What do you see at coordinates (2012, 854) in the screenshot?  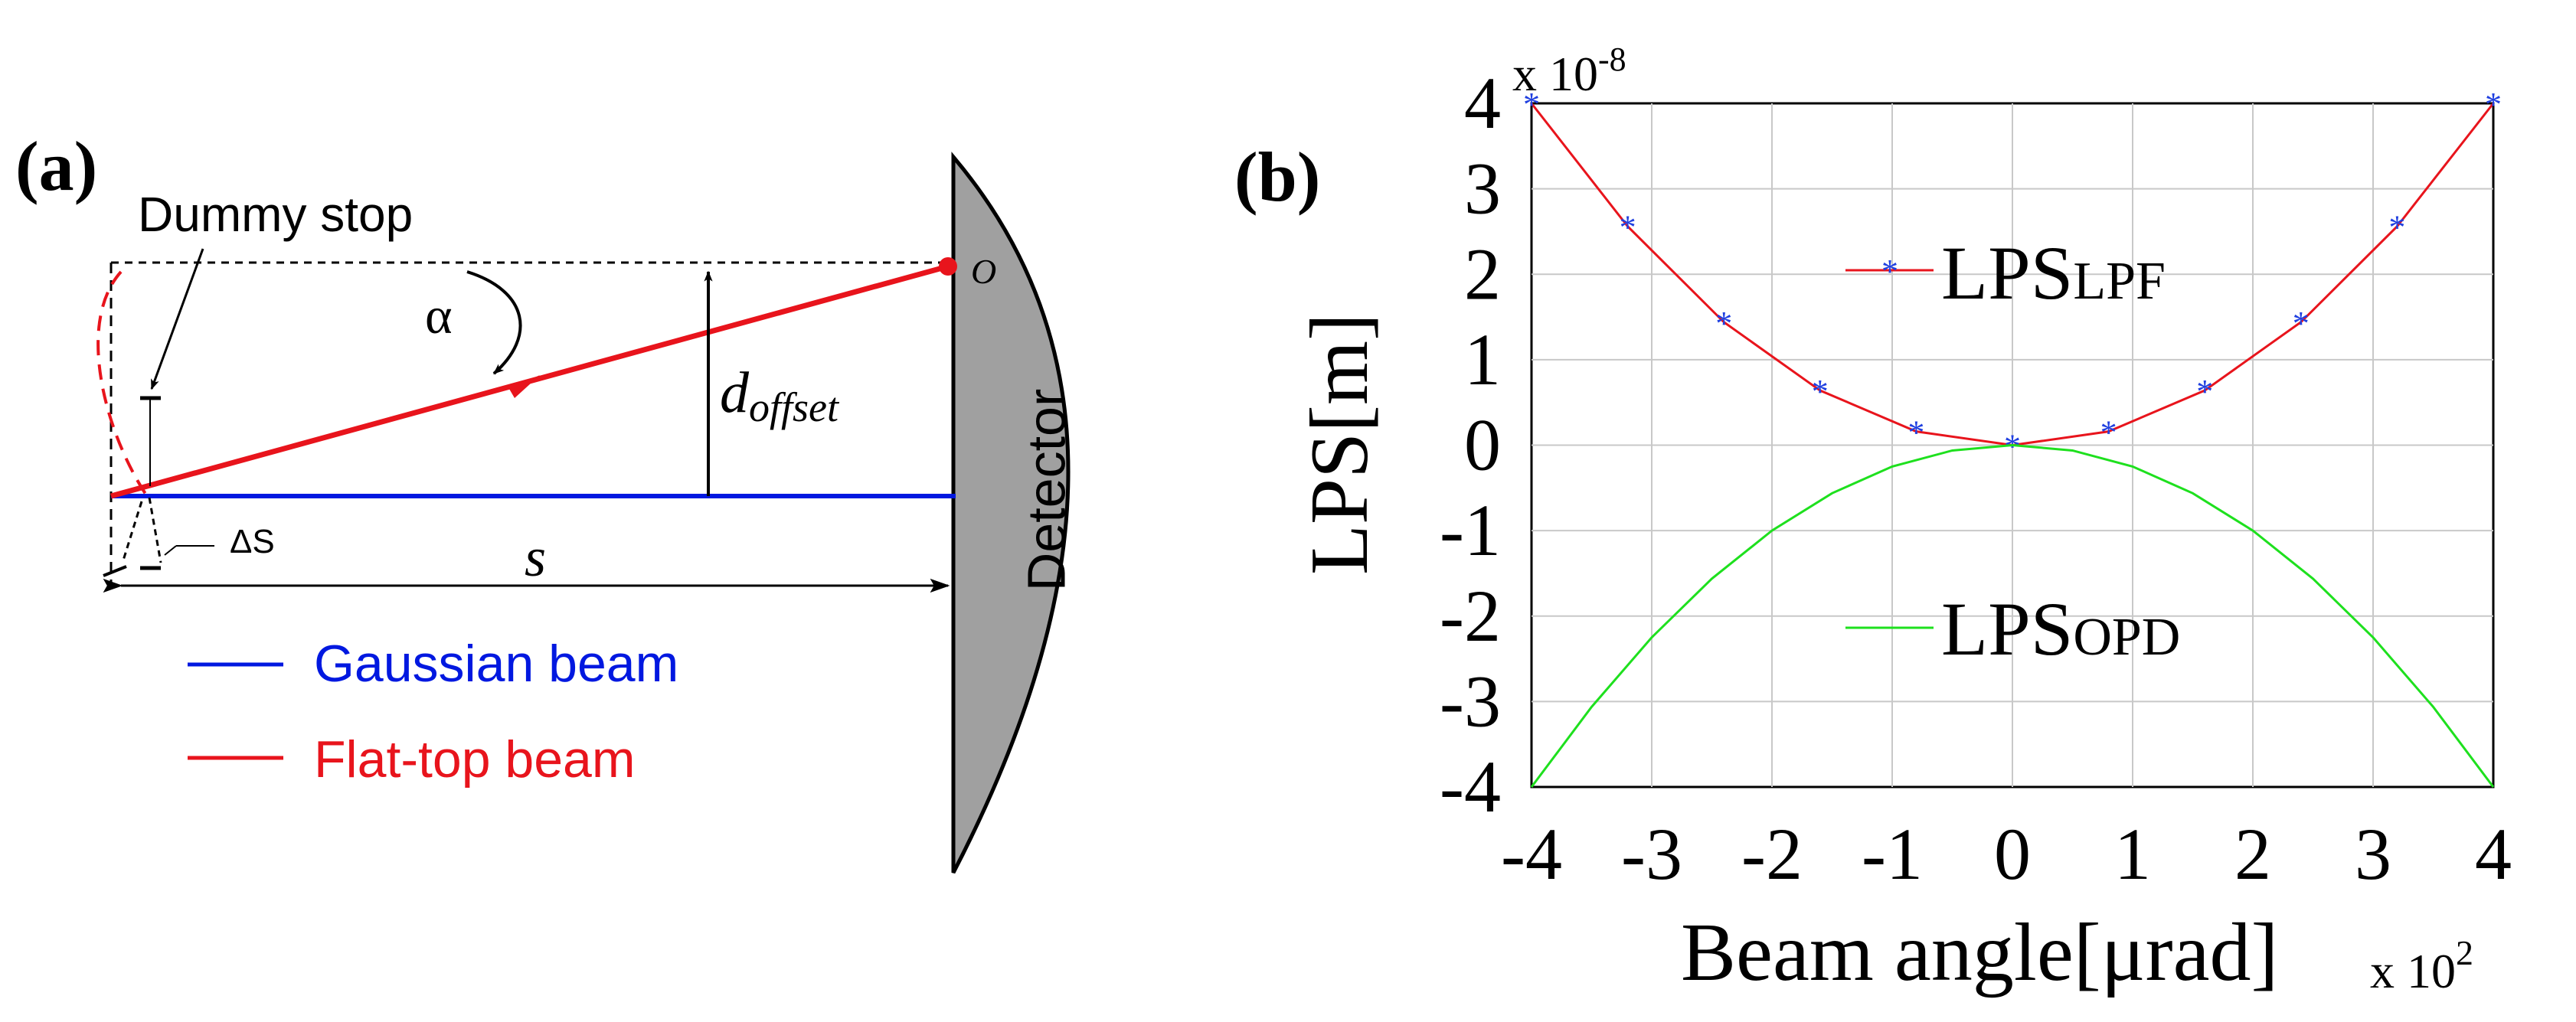 I see `x-tick-label: 0` at bounding box center [2012, 854].